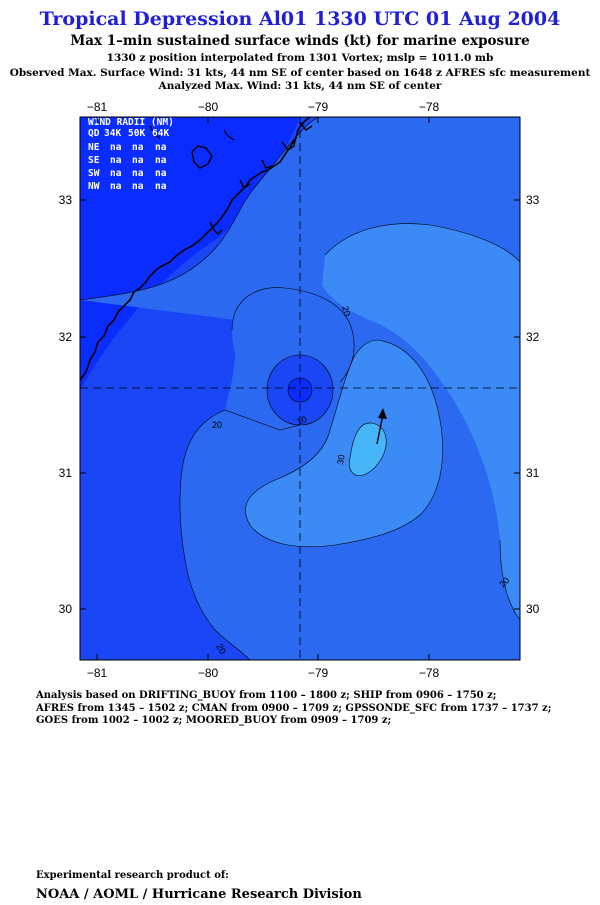 The image size is (600, 905). What do you see at coordinates (132, 875) in the screenshot?
I see `credit-label: Experimental research product of:` at bounding box center [132, 875].